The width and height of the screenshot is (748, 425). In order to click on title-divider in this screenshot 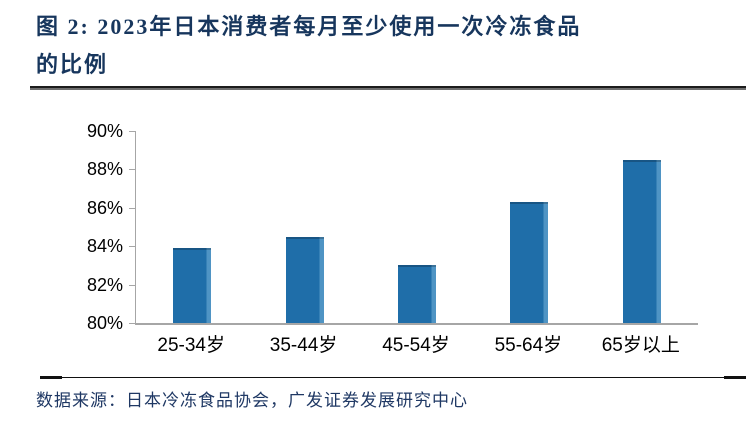, I will do `click(388, 88)`.